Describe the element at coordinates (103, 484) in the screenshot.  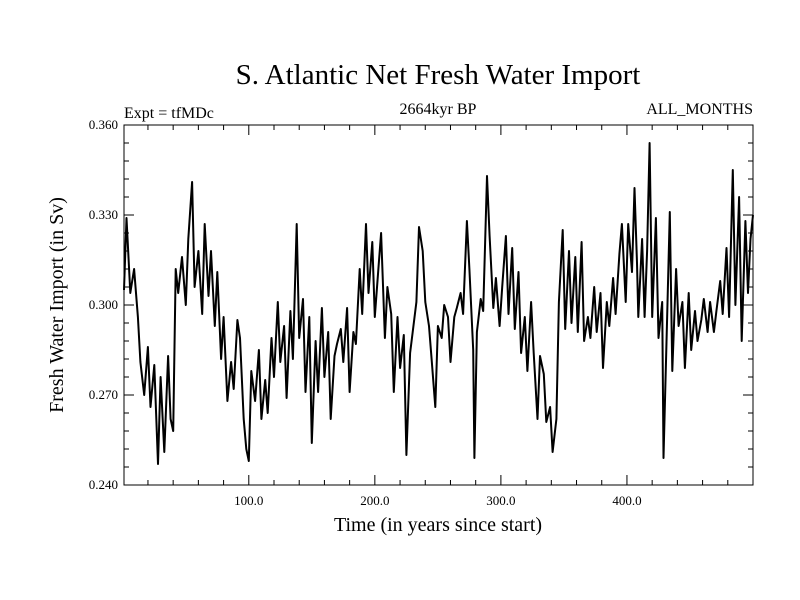
I see `y-tick-label: 0.240` at that location.